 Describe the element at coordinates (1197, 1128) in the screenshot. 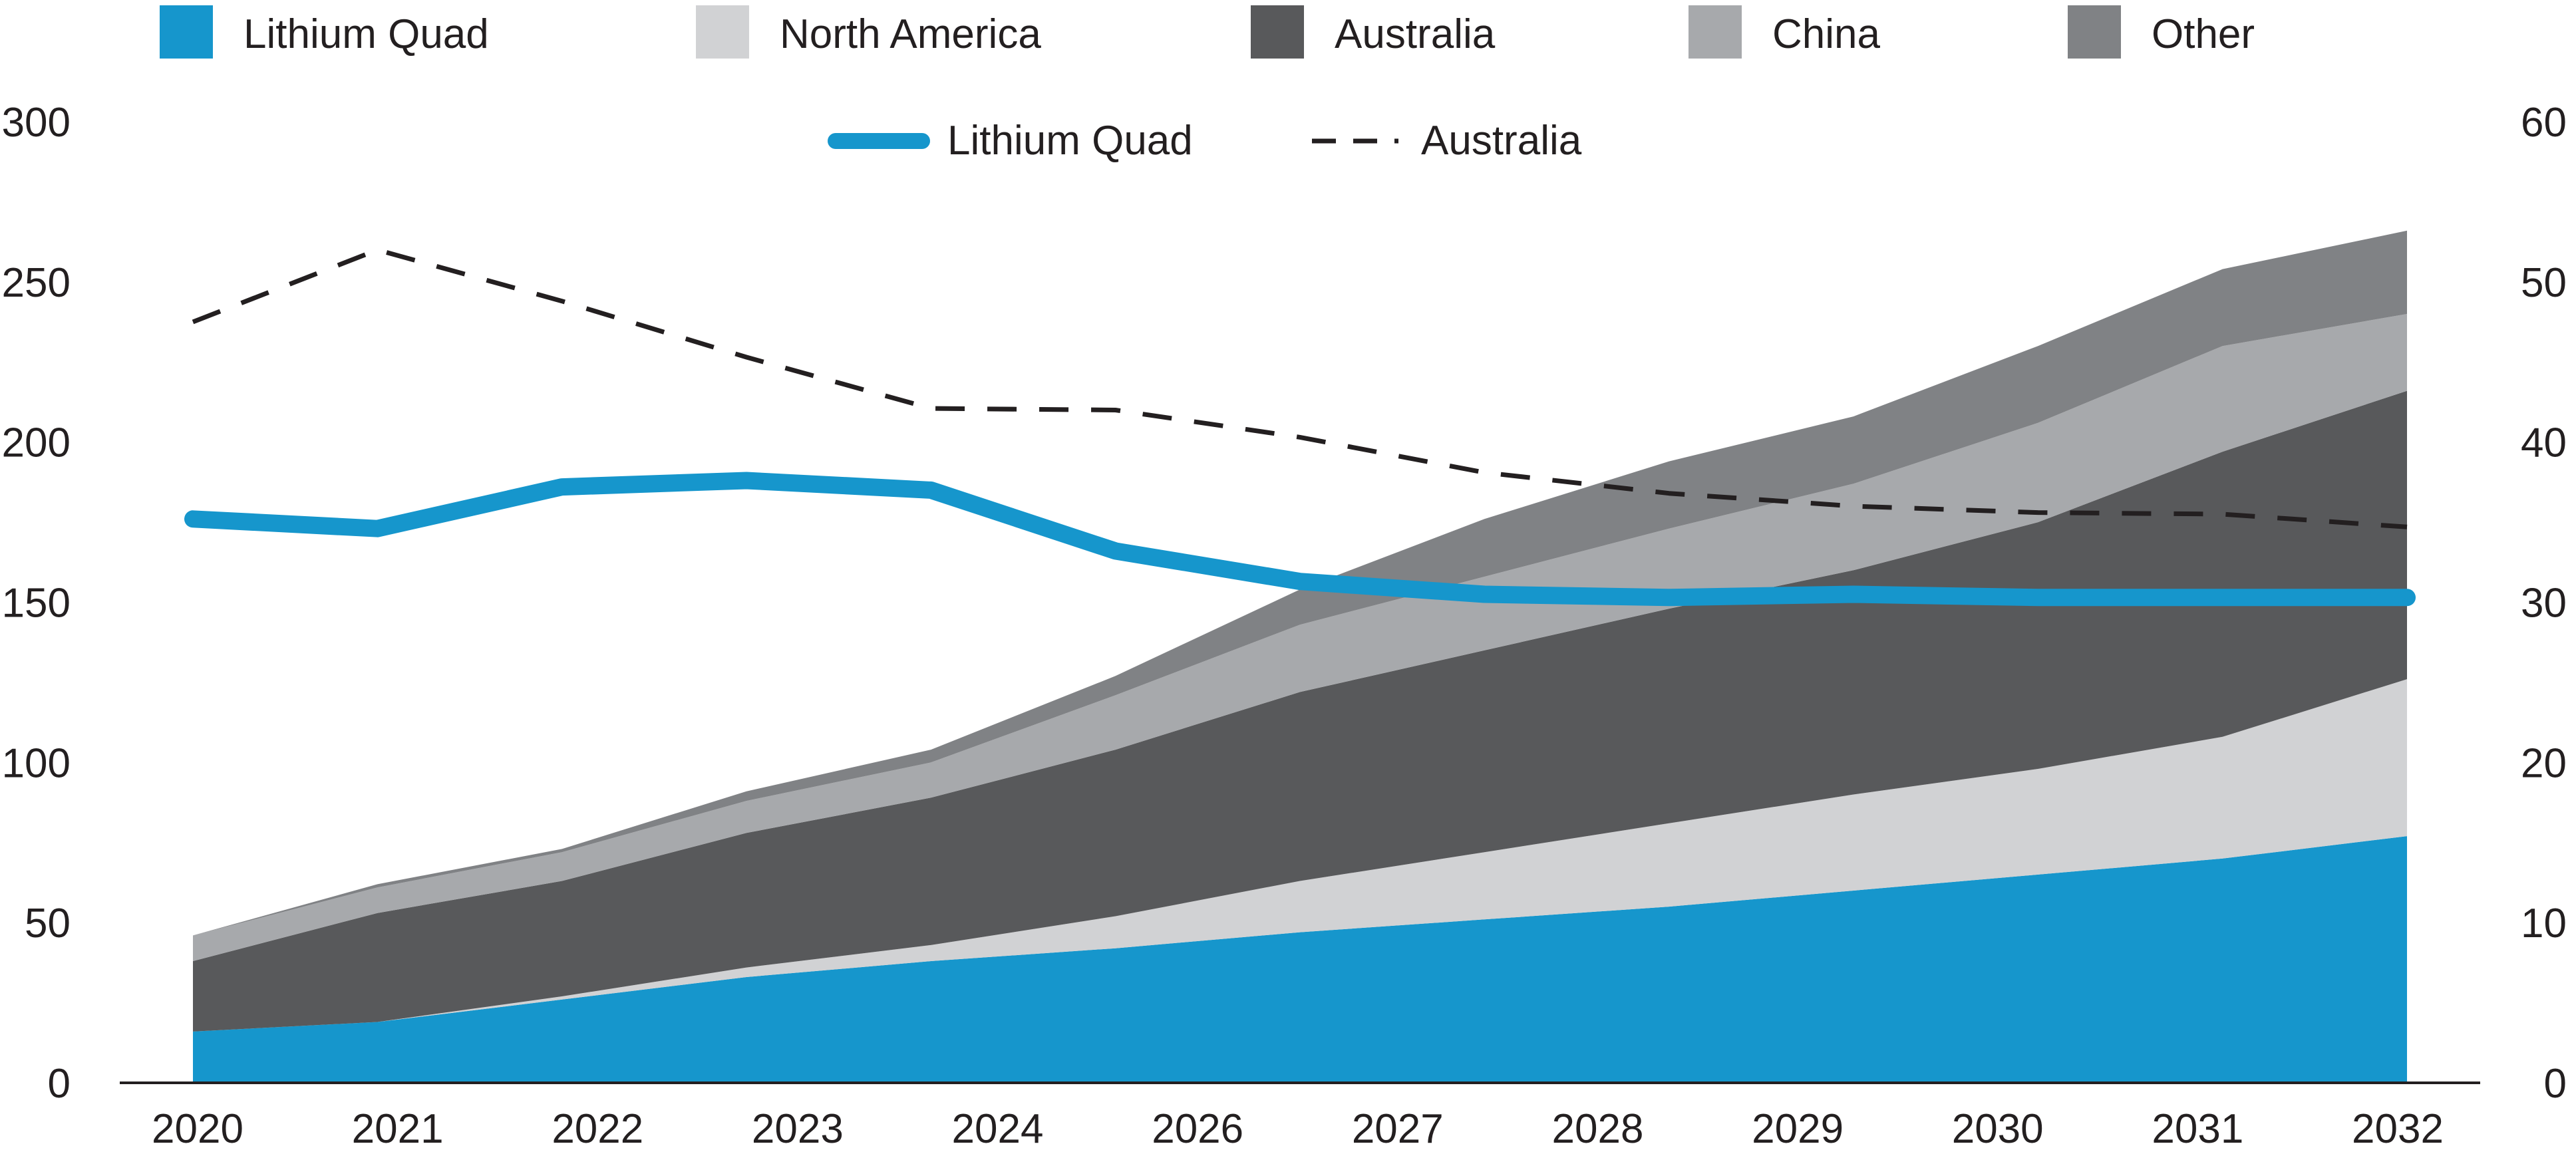

I see `x-tick-label: 2026` at that location.